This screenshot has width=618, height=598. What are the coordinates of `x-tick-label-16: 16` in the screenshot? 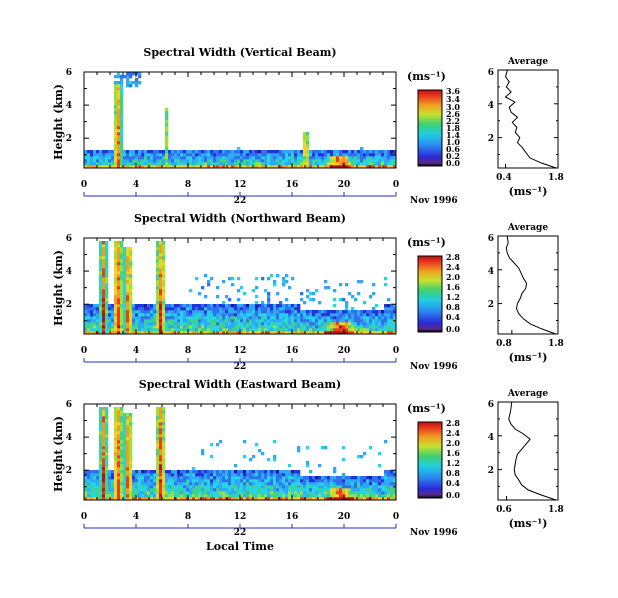 It's located at (292, 351).